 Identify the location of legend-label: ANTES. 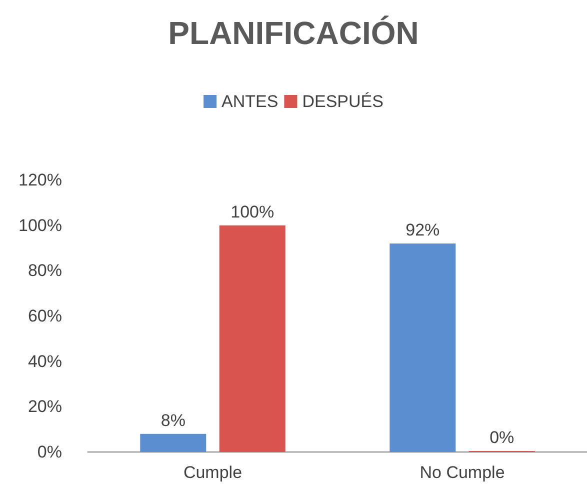
(250, 101).